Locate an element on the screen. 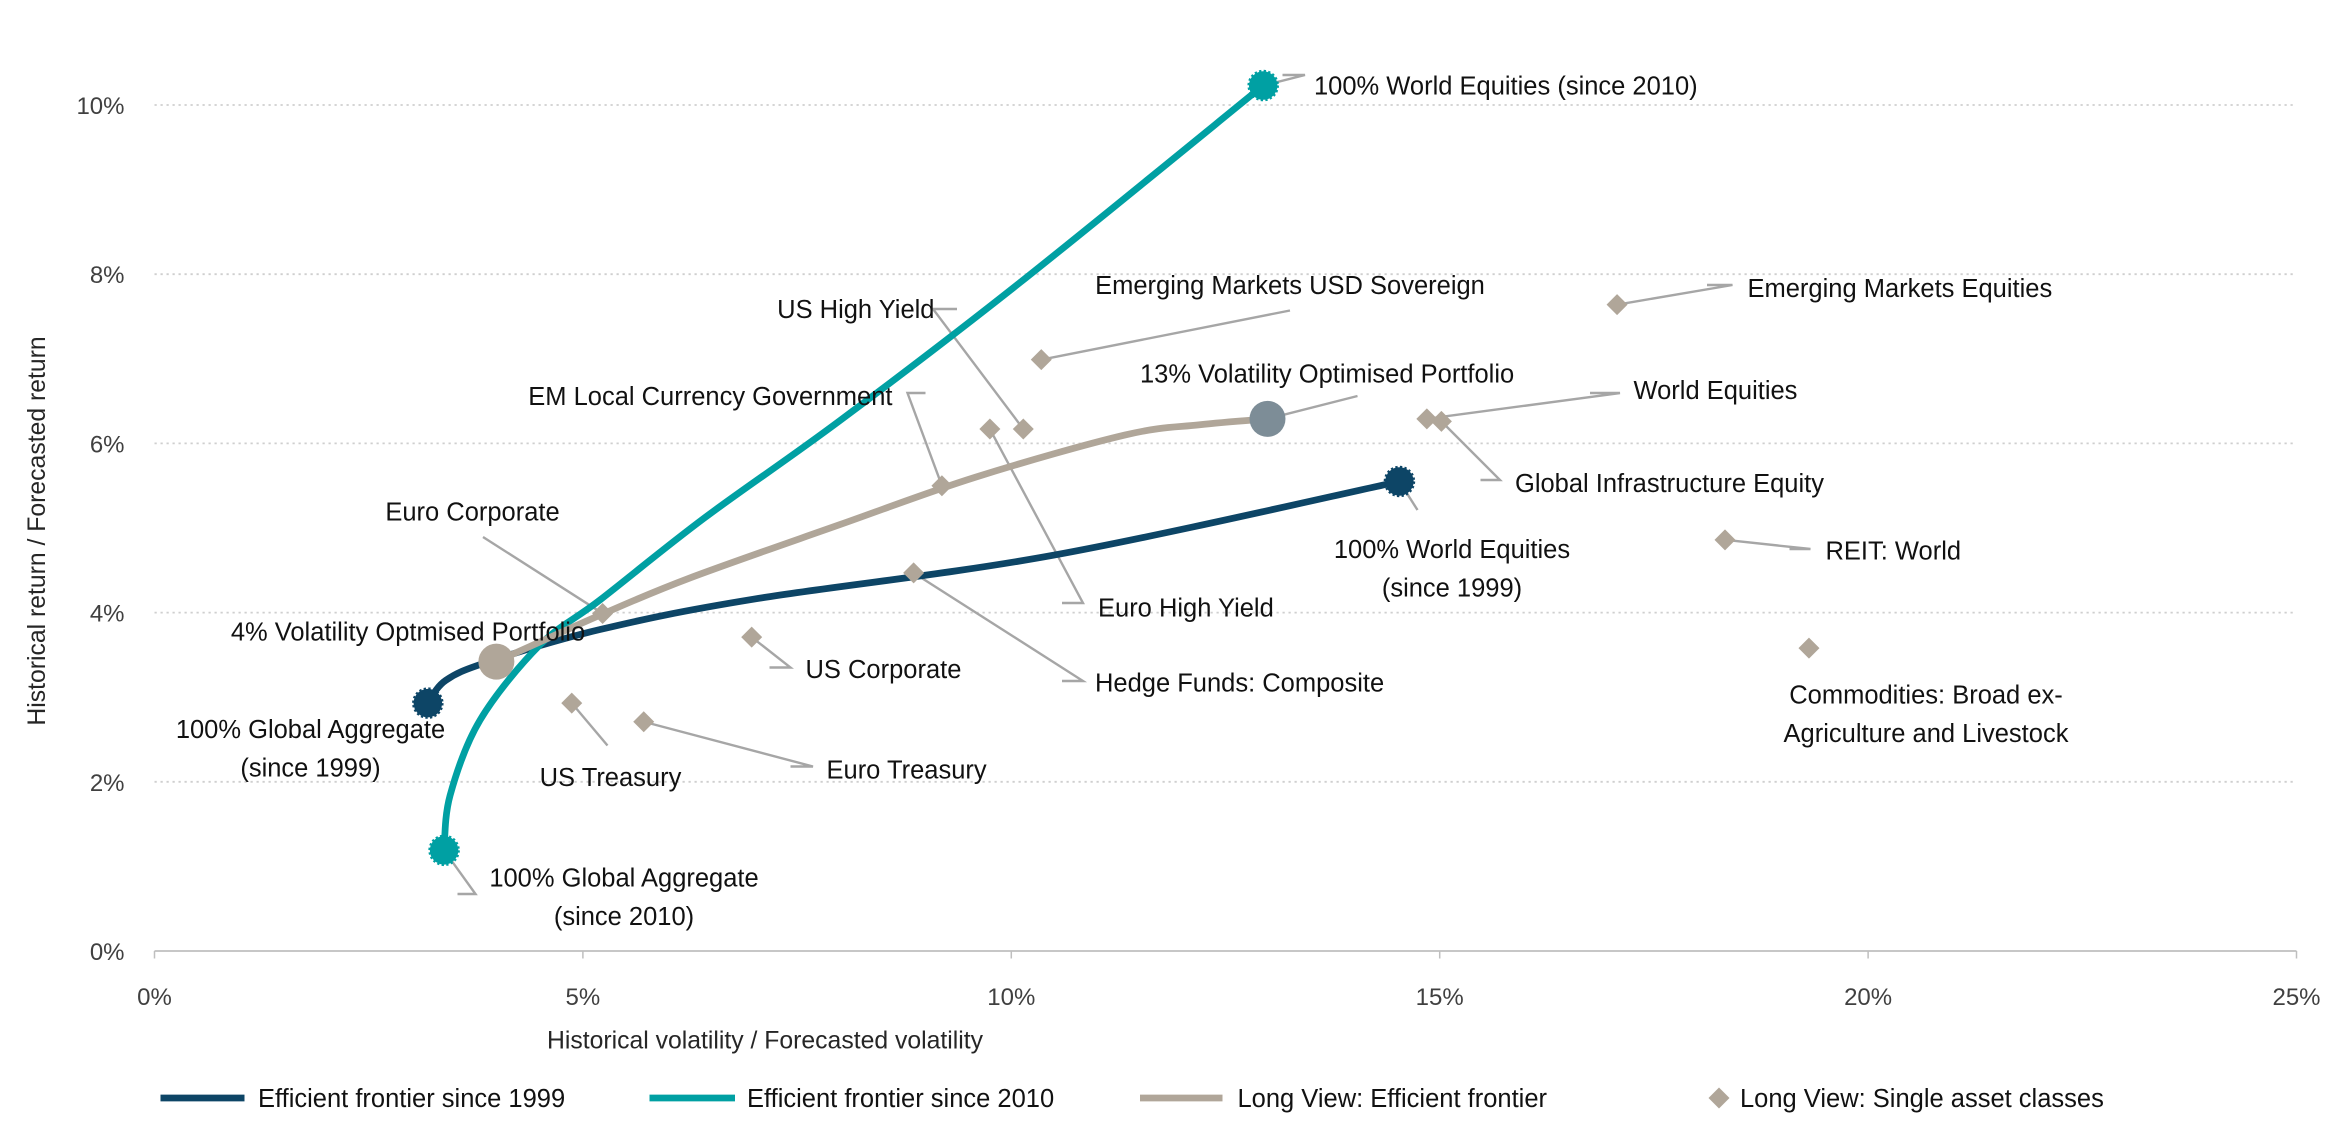 The image size is (2349, 1124). global-aggregate-1999-marker is located at coordinates (428, 703).